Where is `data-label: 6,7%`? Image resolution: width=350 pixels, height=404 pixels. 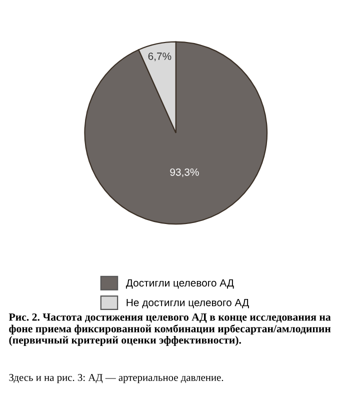
data-label: 6,7% is located at coordinates (160, 57).